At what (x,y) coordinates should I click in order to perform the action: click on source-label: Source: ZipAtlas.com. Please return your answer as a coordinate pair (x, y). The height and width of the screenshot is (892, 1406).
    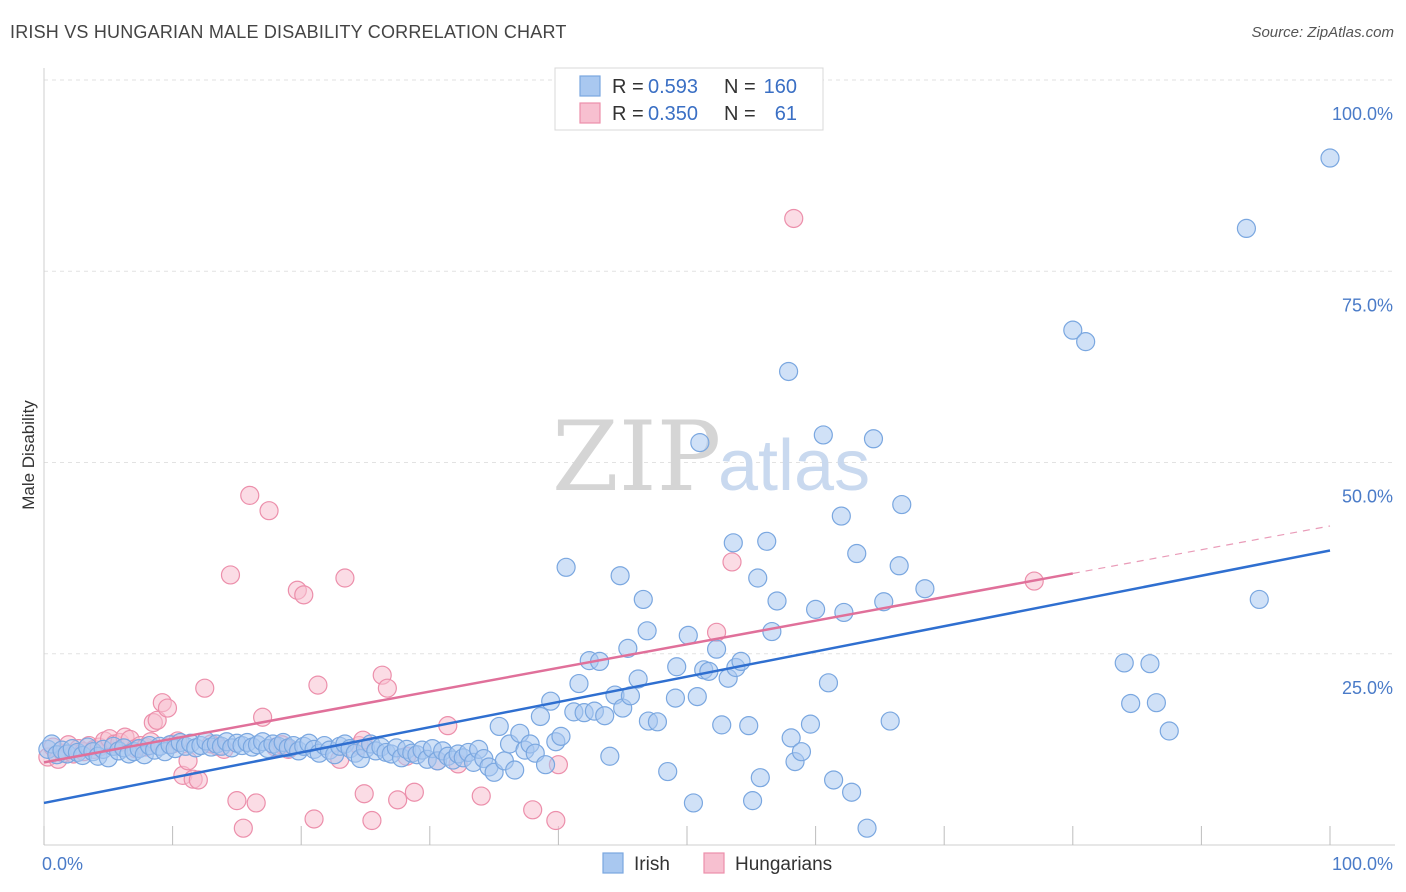
    Looking at the image, I should click on (1322, 32).